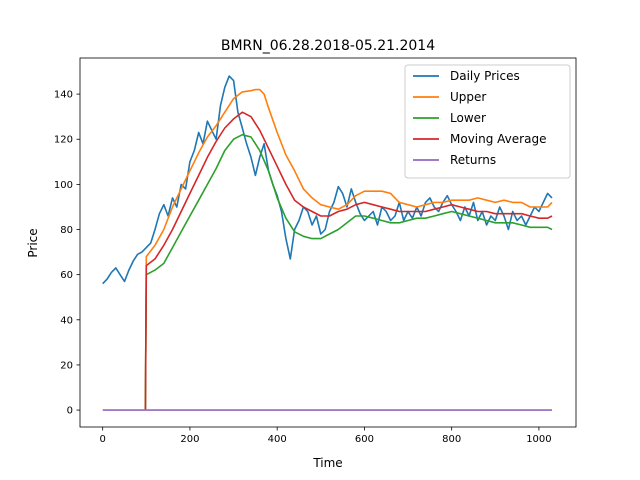 Image resolution: width=640 pixels, height=480 pixels. I want to click on x-tick-label-1: 200, so click(189, 439).